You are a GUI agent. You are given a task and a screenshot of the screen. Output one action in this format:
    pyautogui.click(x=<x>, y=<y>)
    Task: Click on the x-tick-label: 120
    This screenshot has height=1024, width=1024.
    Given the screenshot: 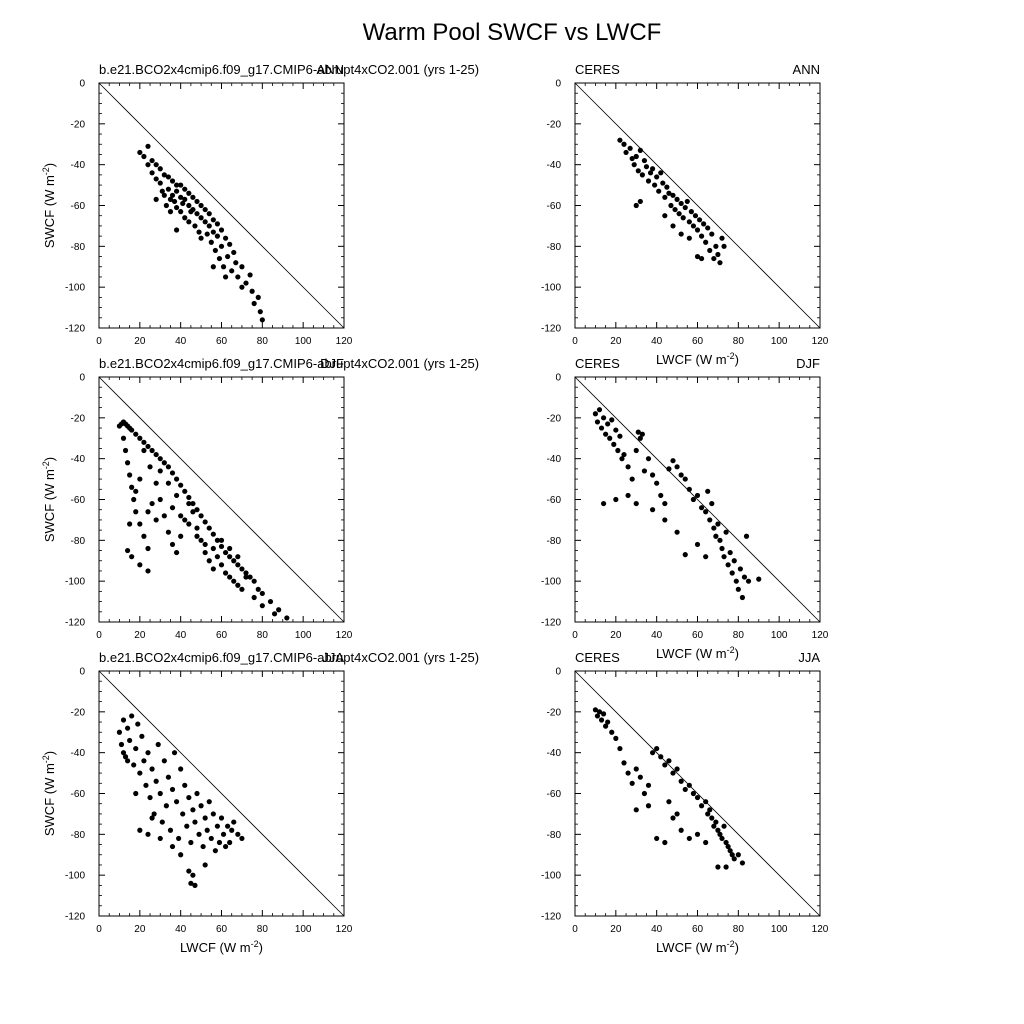 What is the action you would take?
    pyautogui.click(x=344, y=635)
    